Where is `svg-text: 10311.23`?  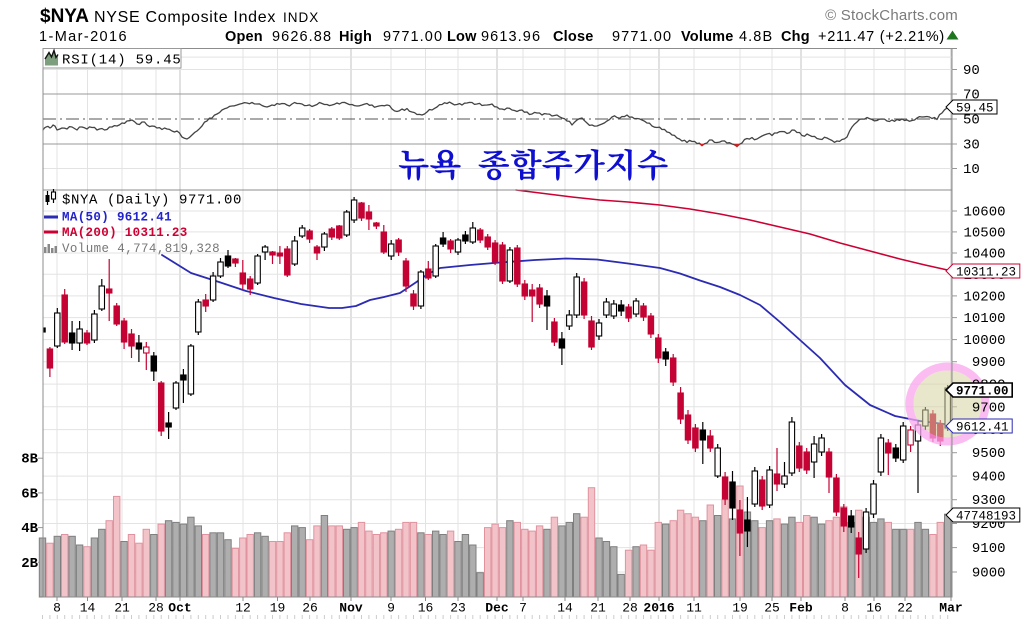
svg-text: 10311.23 is located at coordinates (986, 273).